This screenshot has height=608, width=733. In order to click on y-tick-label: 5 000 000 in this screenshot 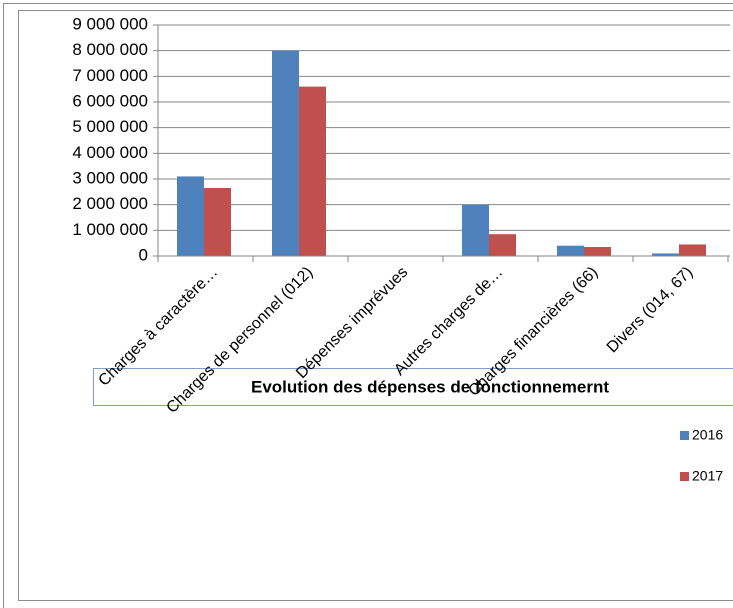, I will do `click(110, 126)`.